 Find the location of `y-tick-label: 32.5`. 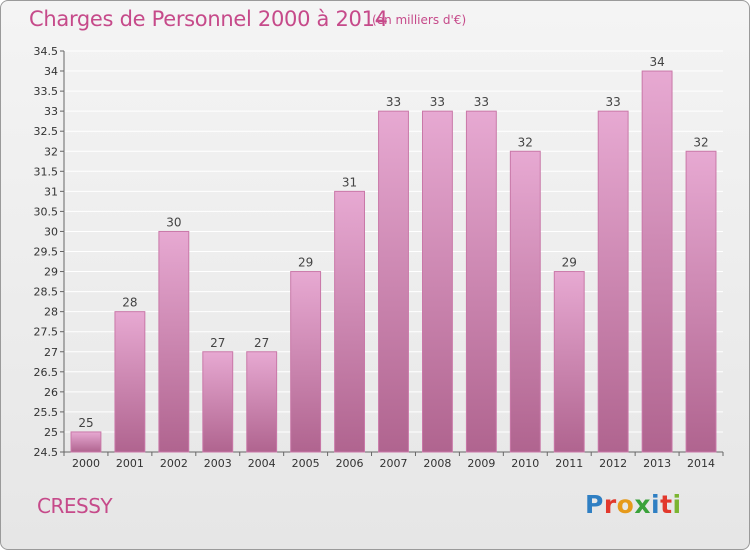

y-tick-label: 32.5 is located at coordinates (46, 131).